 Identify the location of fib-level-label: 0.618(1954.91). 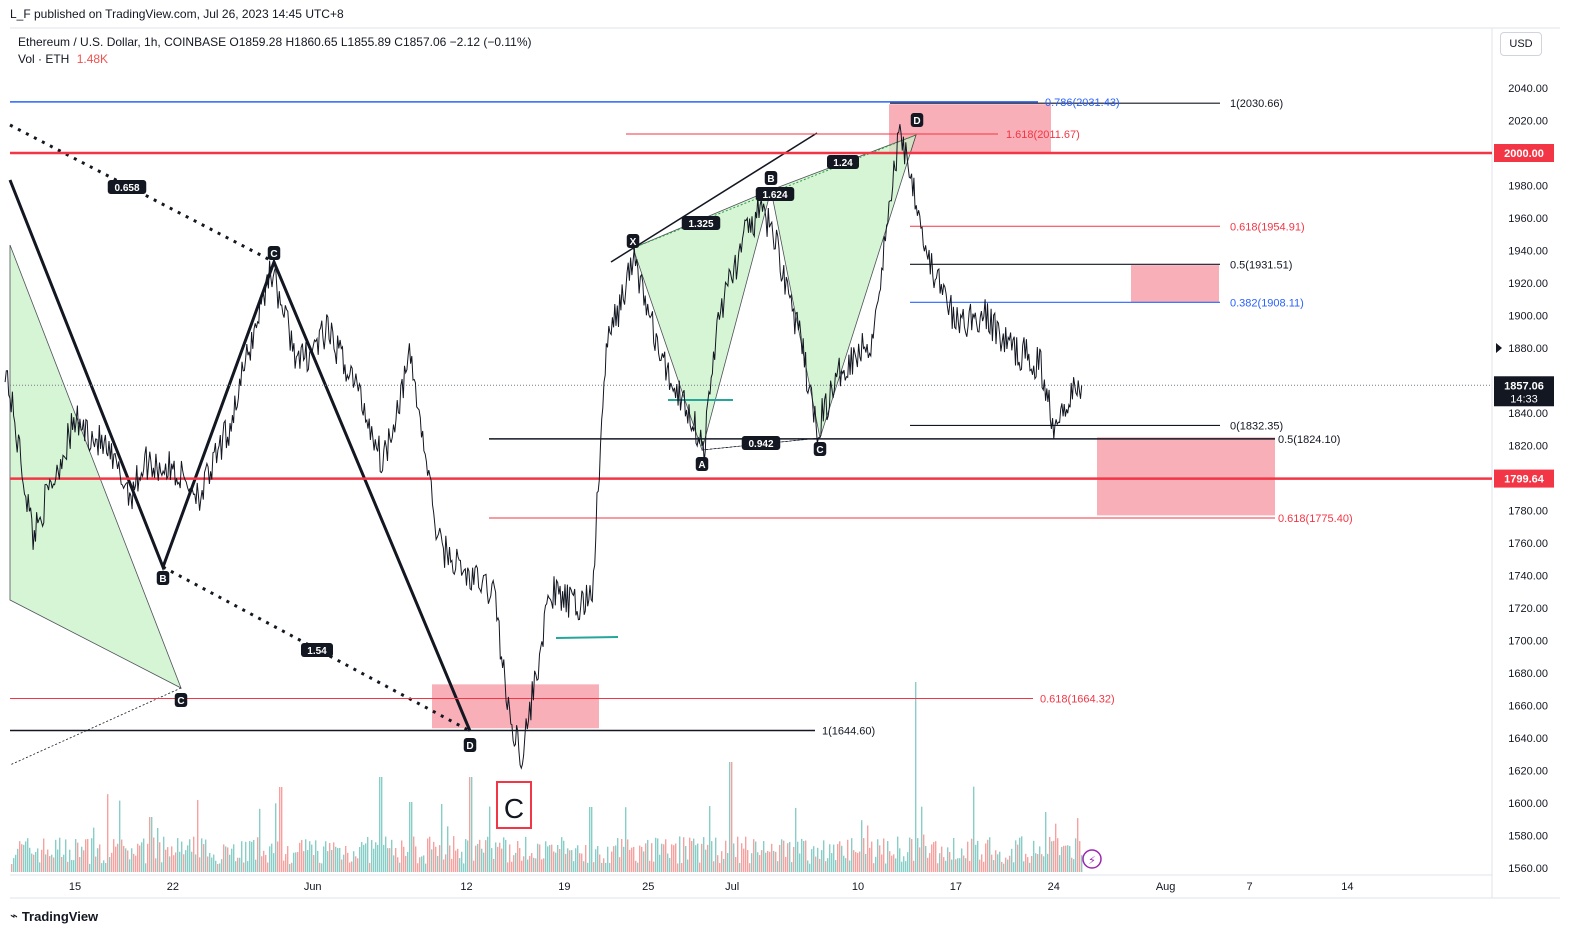
(1267, 227).